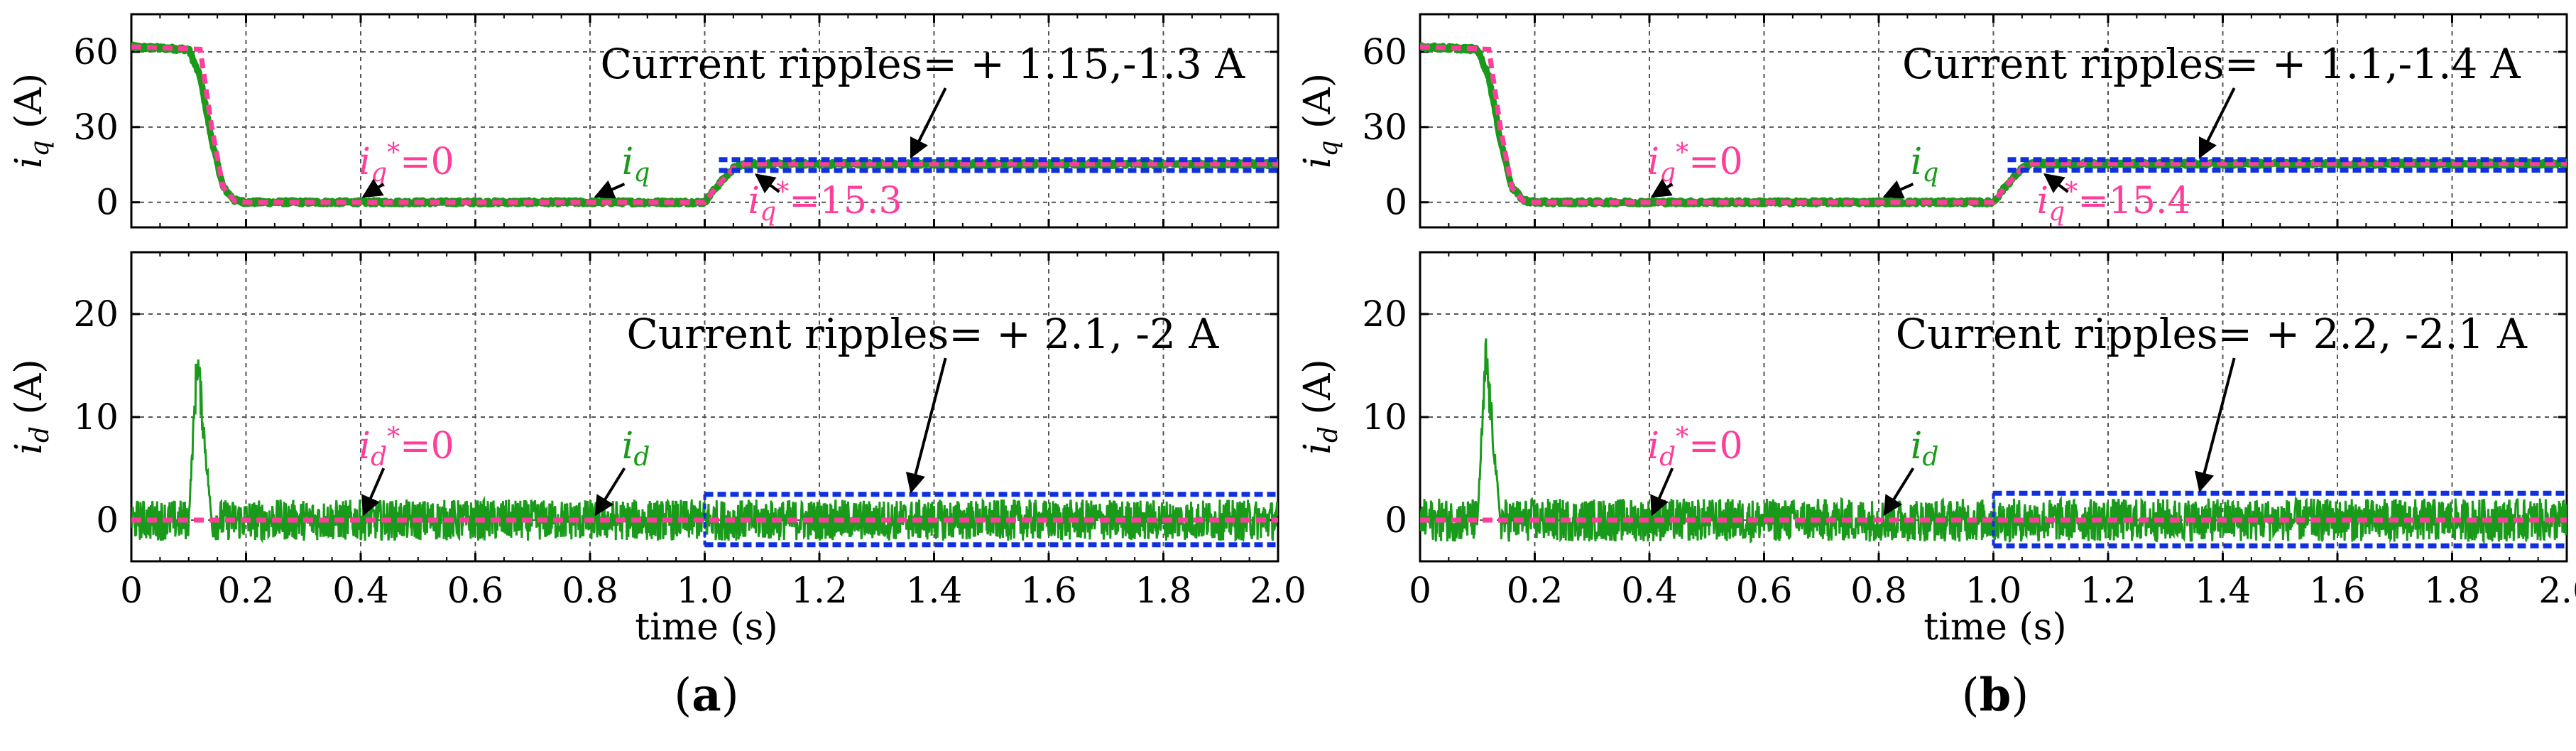 The width and height of the screenshot is (2576, 751). What do you see at coordinates (2114, 202) in the screenshot?
I see `ref-step-label: iq*=15.4` at bounding box center [2114, 202].